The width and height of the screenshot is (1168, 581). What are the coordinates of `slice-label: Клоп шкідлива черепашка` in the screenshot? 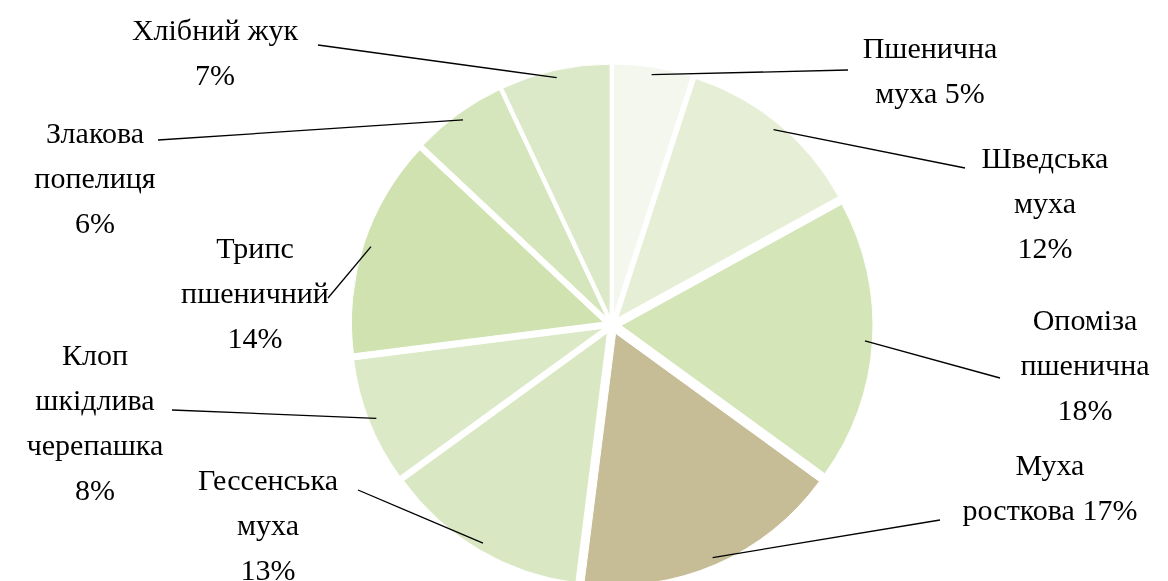 It's located at (95, 399).